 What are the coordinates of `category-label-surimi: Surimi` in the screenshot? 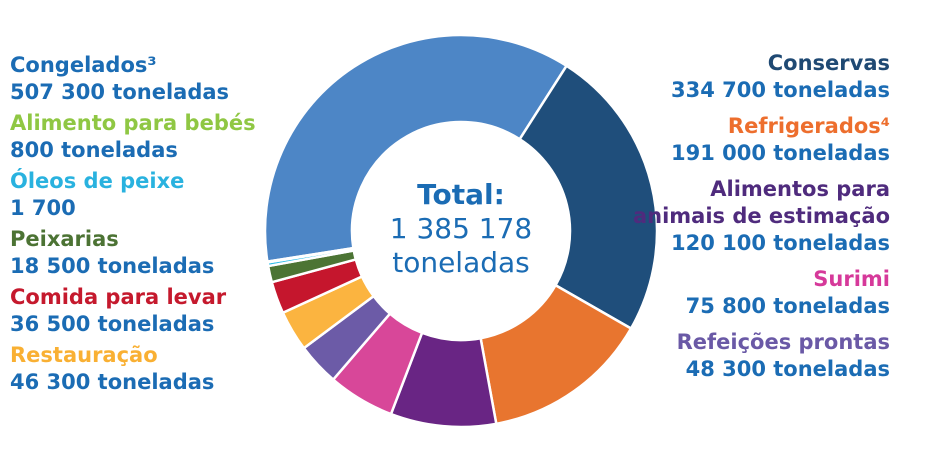 It's located at (851, 279).